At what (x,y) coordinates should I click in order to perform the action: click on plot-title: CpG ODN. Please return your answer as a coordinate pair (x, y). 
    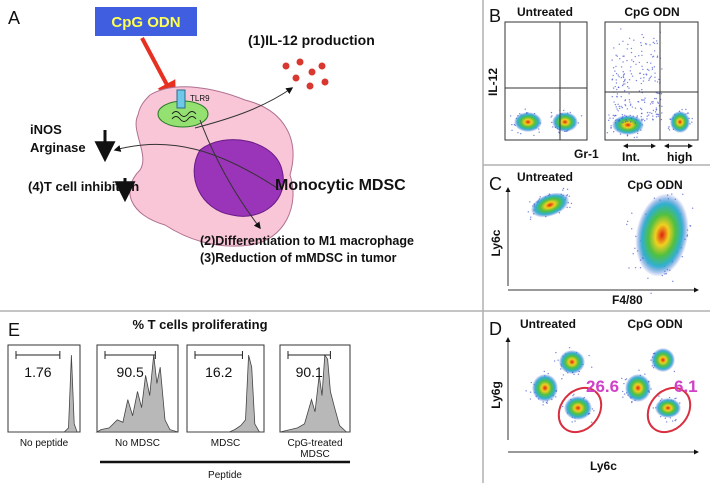
    Looking at the image, I should click on (651, 12).